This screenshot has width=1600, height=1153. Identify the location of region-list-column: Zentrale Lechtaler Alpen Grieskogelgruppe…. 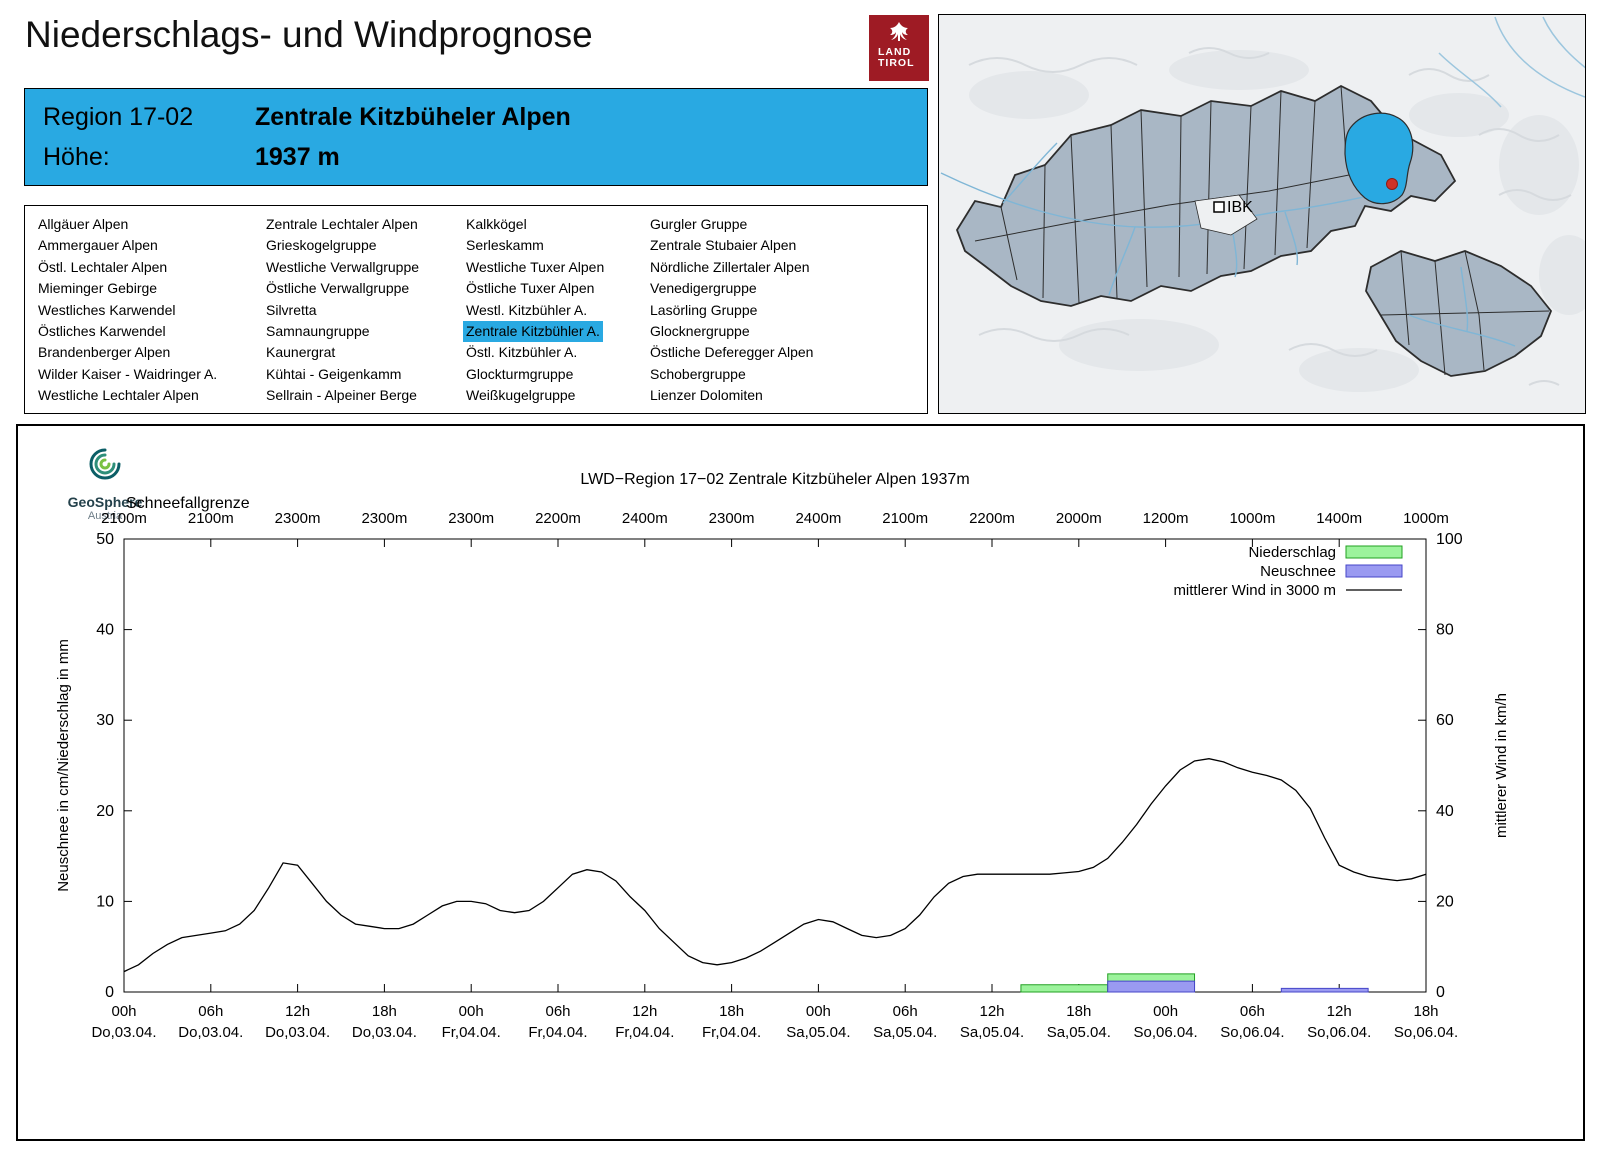
(363, 313).